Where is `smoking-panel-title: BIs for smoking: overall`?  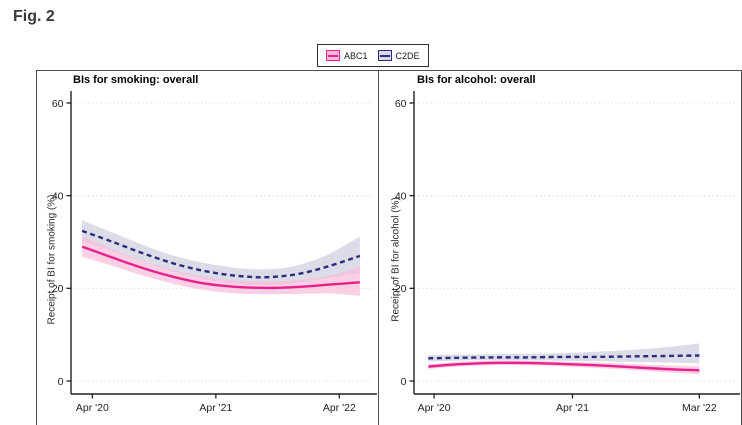 smoking-panel-title: BIs for smoking: overall is located at coordinates (136, 80).